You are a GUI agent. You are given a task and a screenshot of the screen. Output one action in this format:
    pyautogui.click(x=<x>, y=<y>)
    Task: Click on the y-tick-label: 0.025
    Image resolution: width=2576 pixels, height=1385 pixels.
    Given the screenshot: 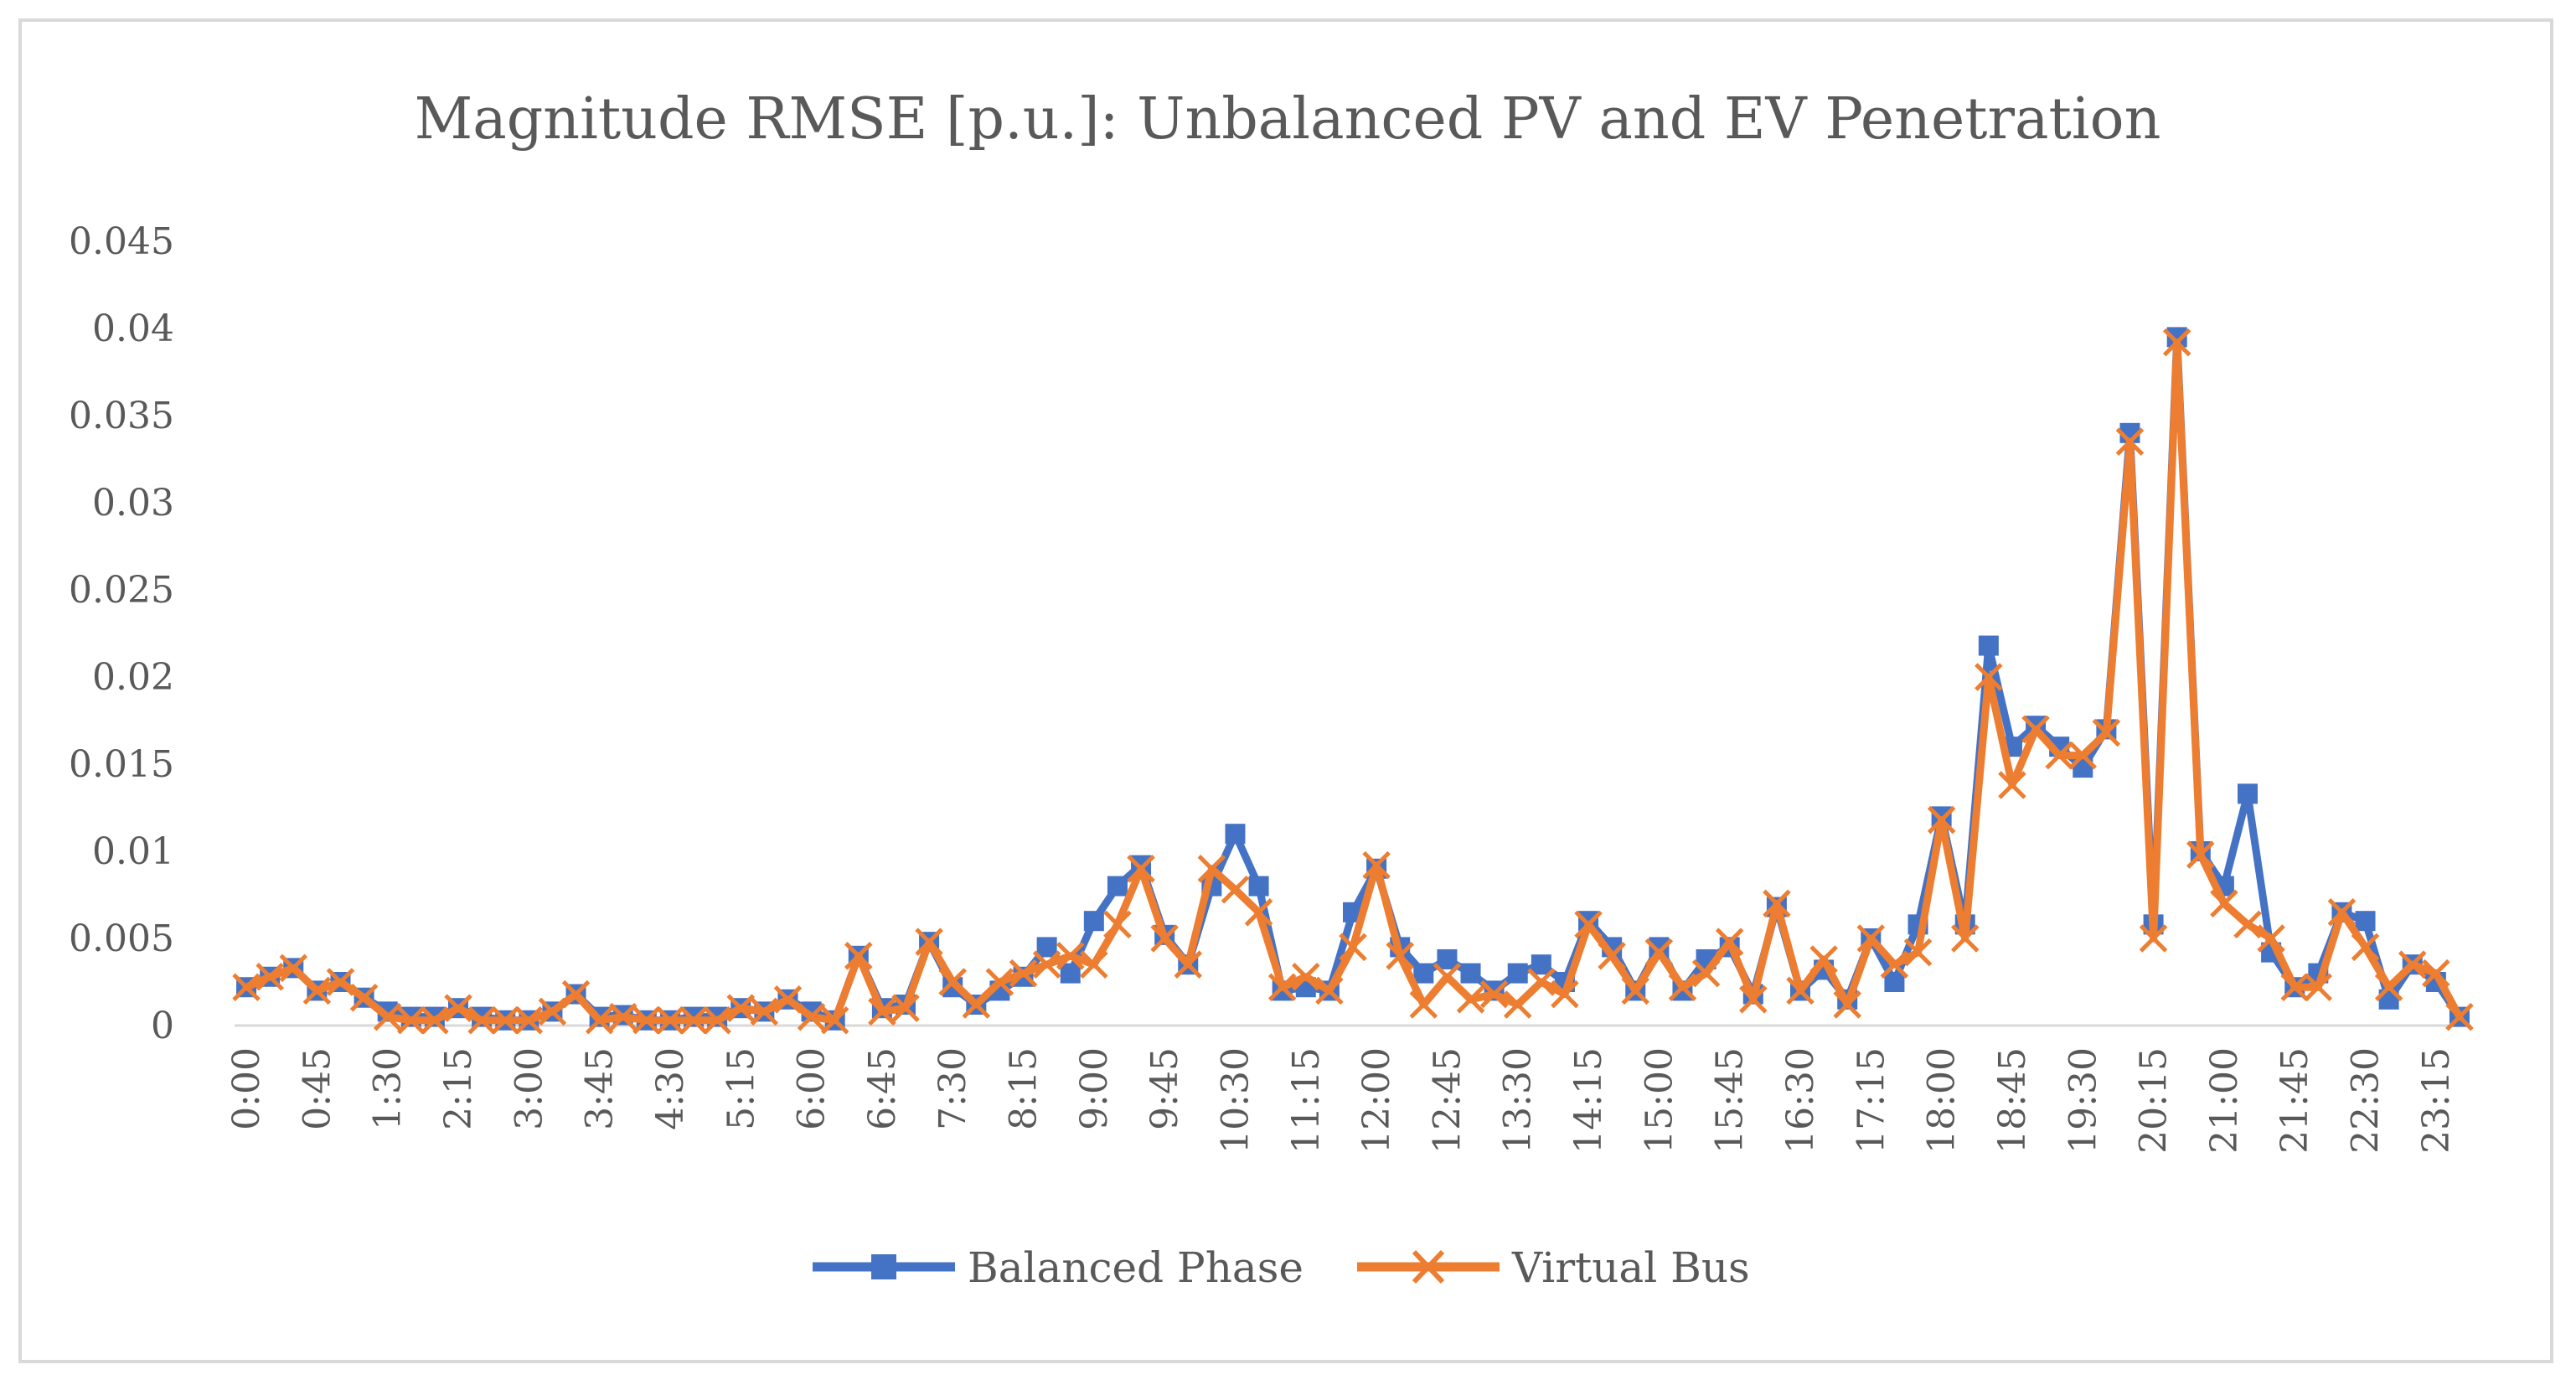 What is the action you would take?
    pyautogui.click(x=121, y=590)
    